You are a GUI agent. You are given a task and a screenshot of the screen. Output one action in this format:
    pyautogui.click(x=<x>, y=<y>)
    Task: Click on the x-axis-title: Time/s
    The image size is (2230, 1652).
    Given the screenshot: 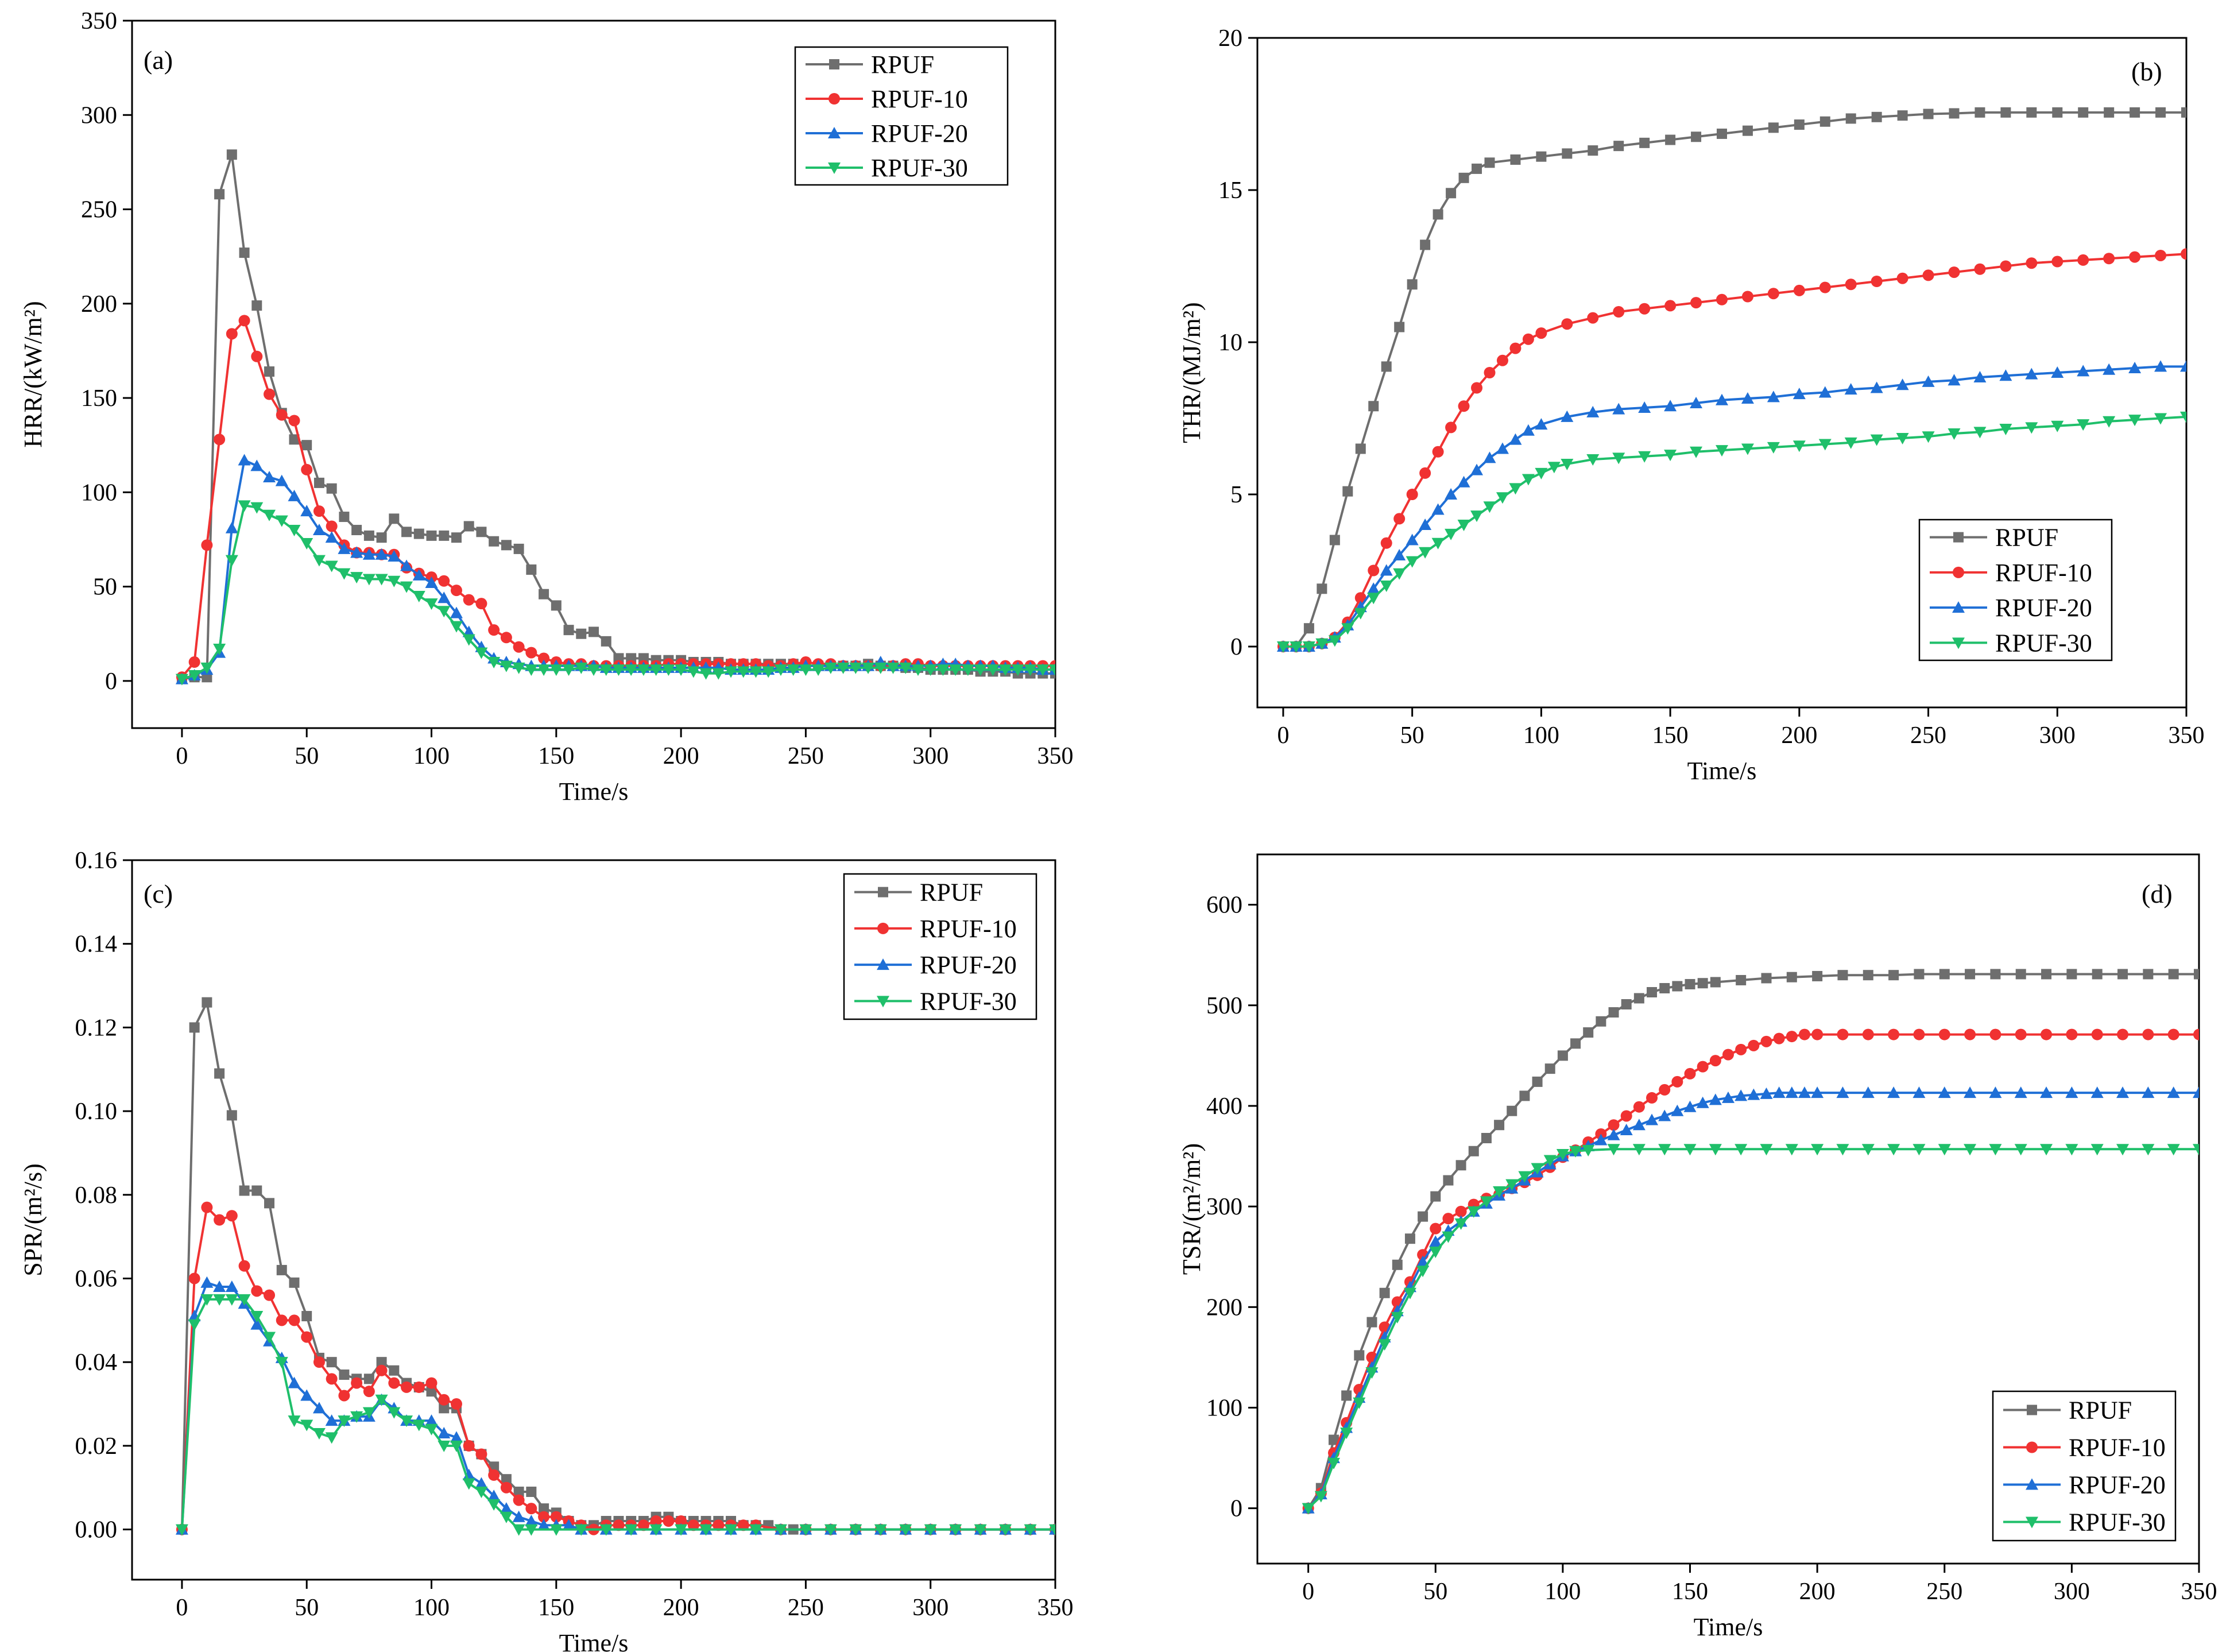 What is the action you would take?
    pyautogui.click(x=594, y=791)
    